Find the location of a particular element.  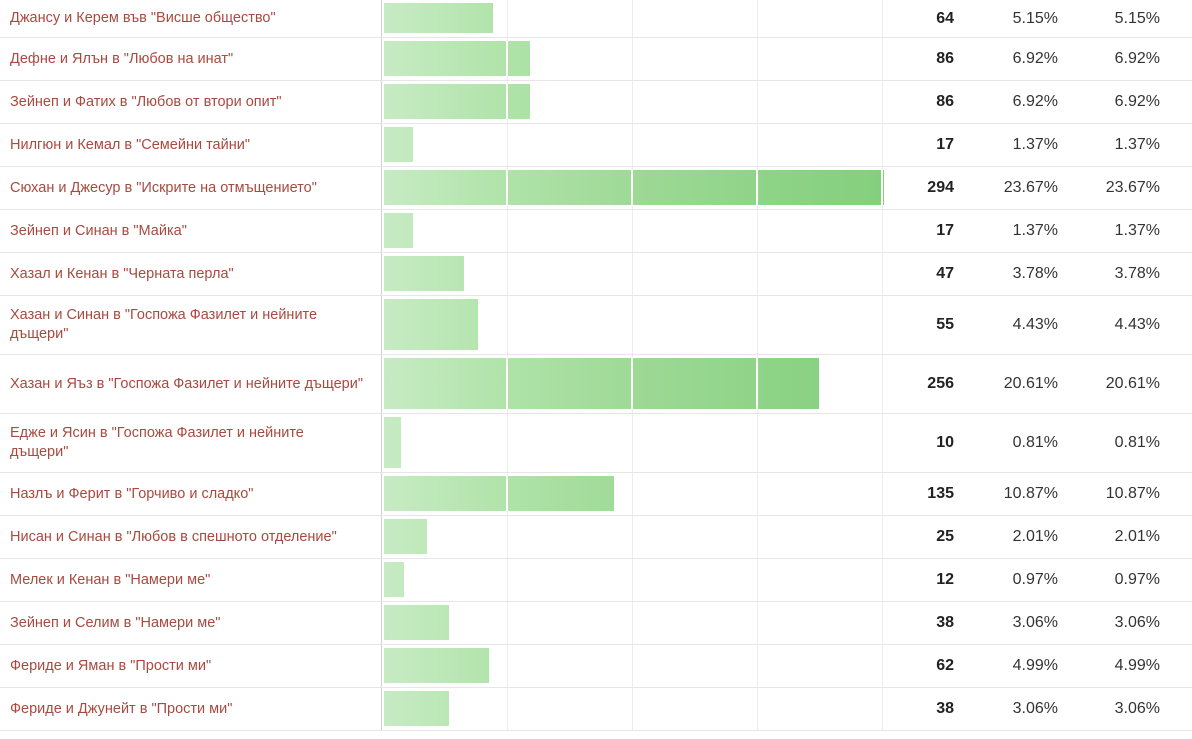

vote-count: 12 is located at coordinates (945, 579).